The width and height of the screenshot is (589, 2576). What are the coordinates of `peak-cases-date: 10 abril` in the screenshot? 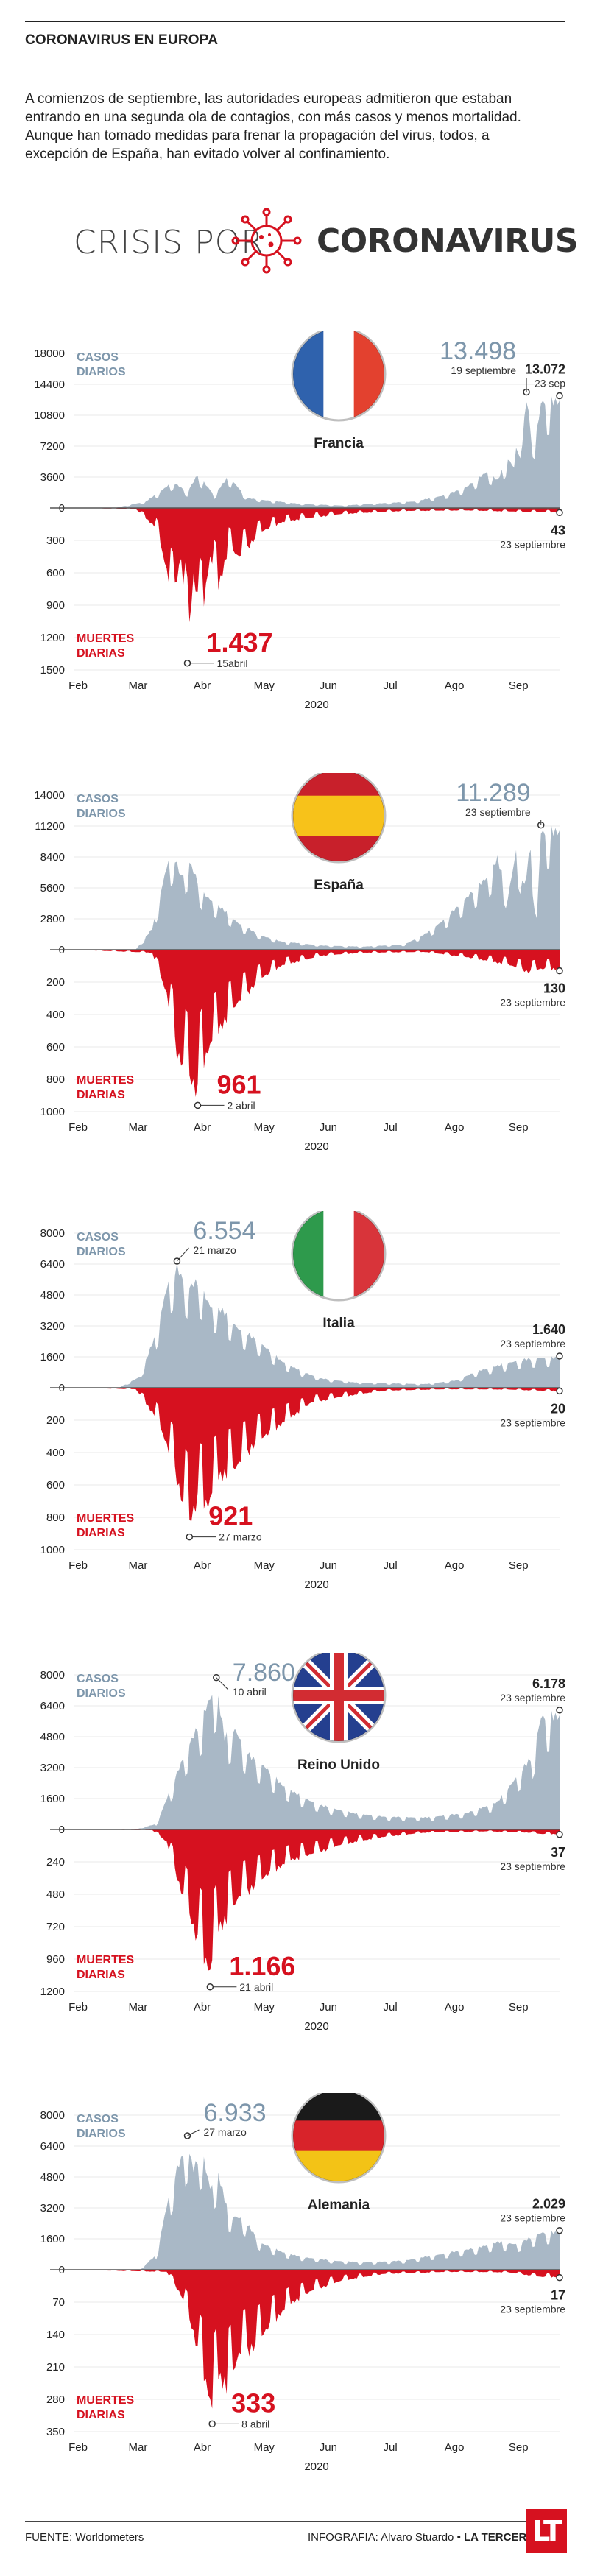 It's located at (250, 1692).